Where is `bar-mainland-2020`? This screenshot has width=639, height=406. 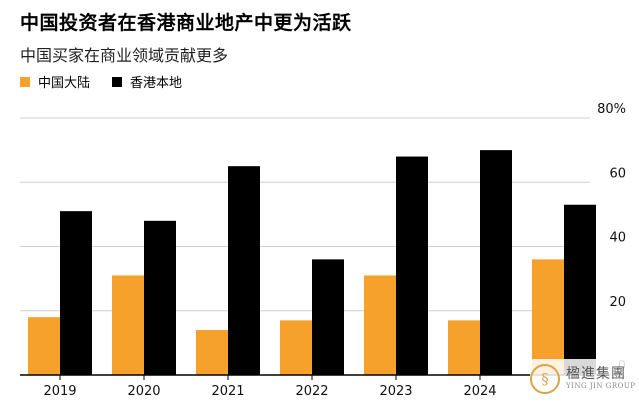
bar-mainland-2020 is located at coordinates (128, 325).